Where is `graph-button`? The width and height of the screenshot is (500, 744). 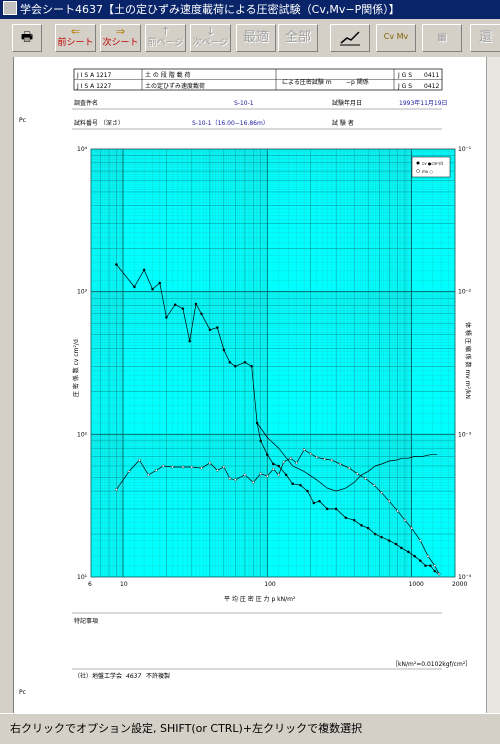
graph-button is located at coordinates (350, 38).